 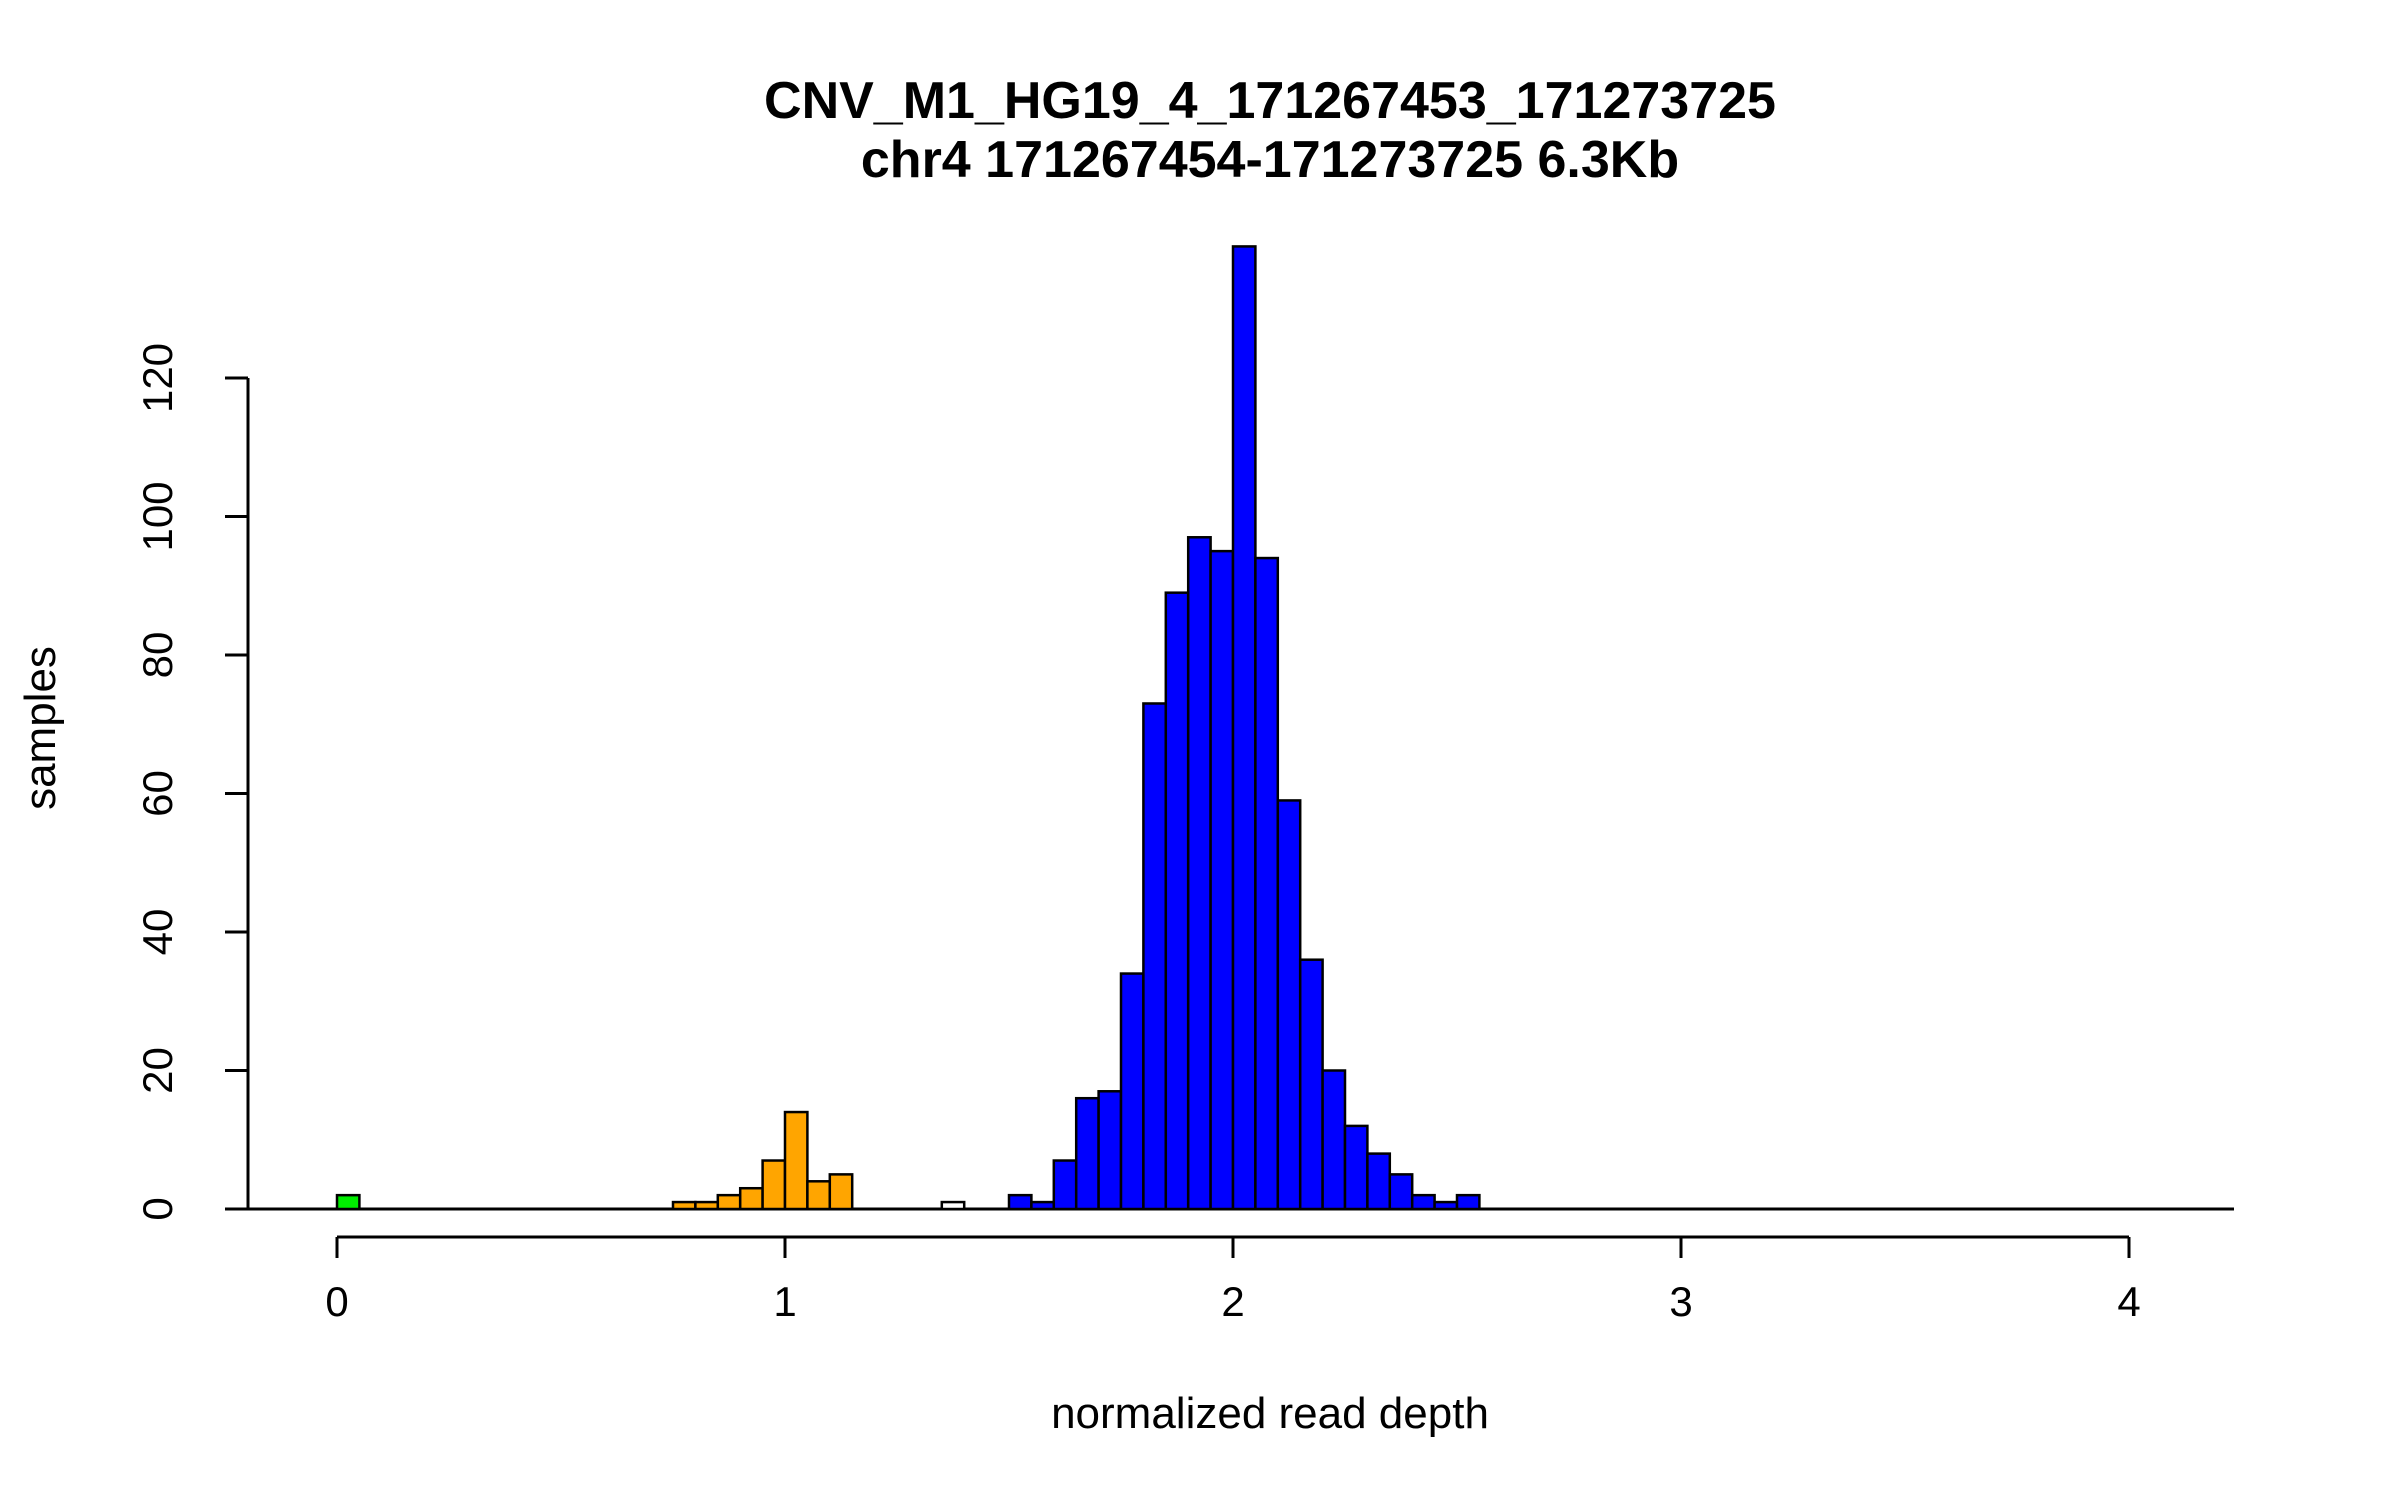 I want to click on x-tick-label: 2, so click(x=1232, y=1301).